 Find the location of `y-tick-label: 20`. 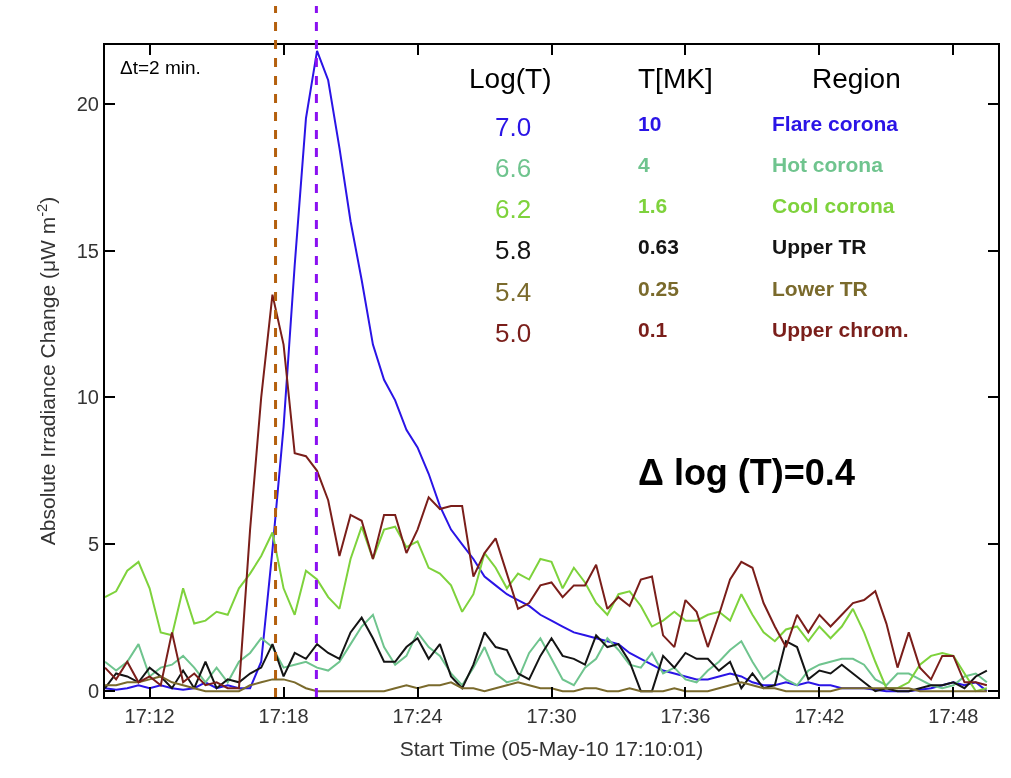

y-tick-label: 20 is located at coordinates (87, 103).